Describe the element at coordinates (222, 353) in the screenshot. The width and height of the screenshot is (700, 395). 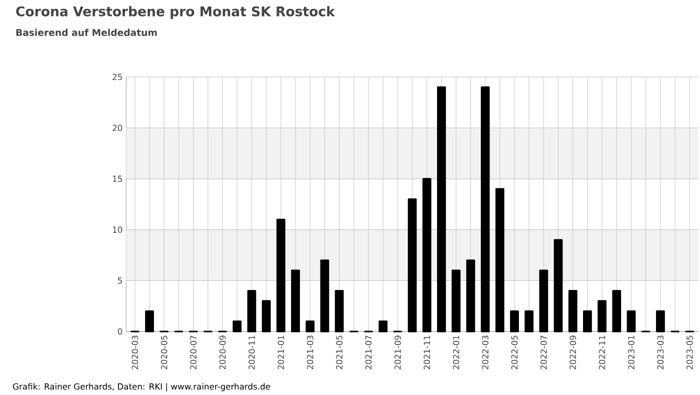
I see `x-tick-label: 2020-09` at that location.